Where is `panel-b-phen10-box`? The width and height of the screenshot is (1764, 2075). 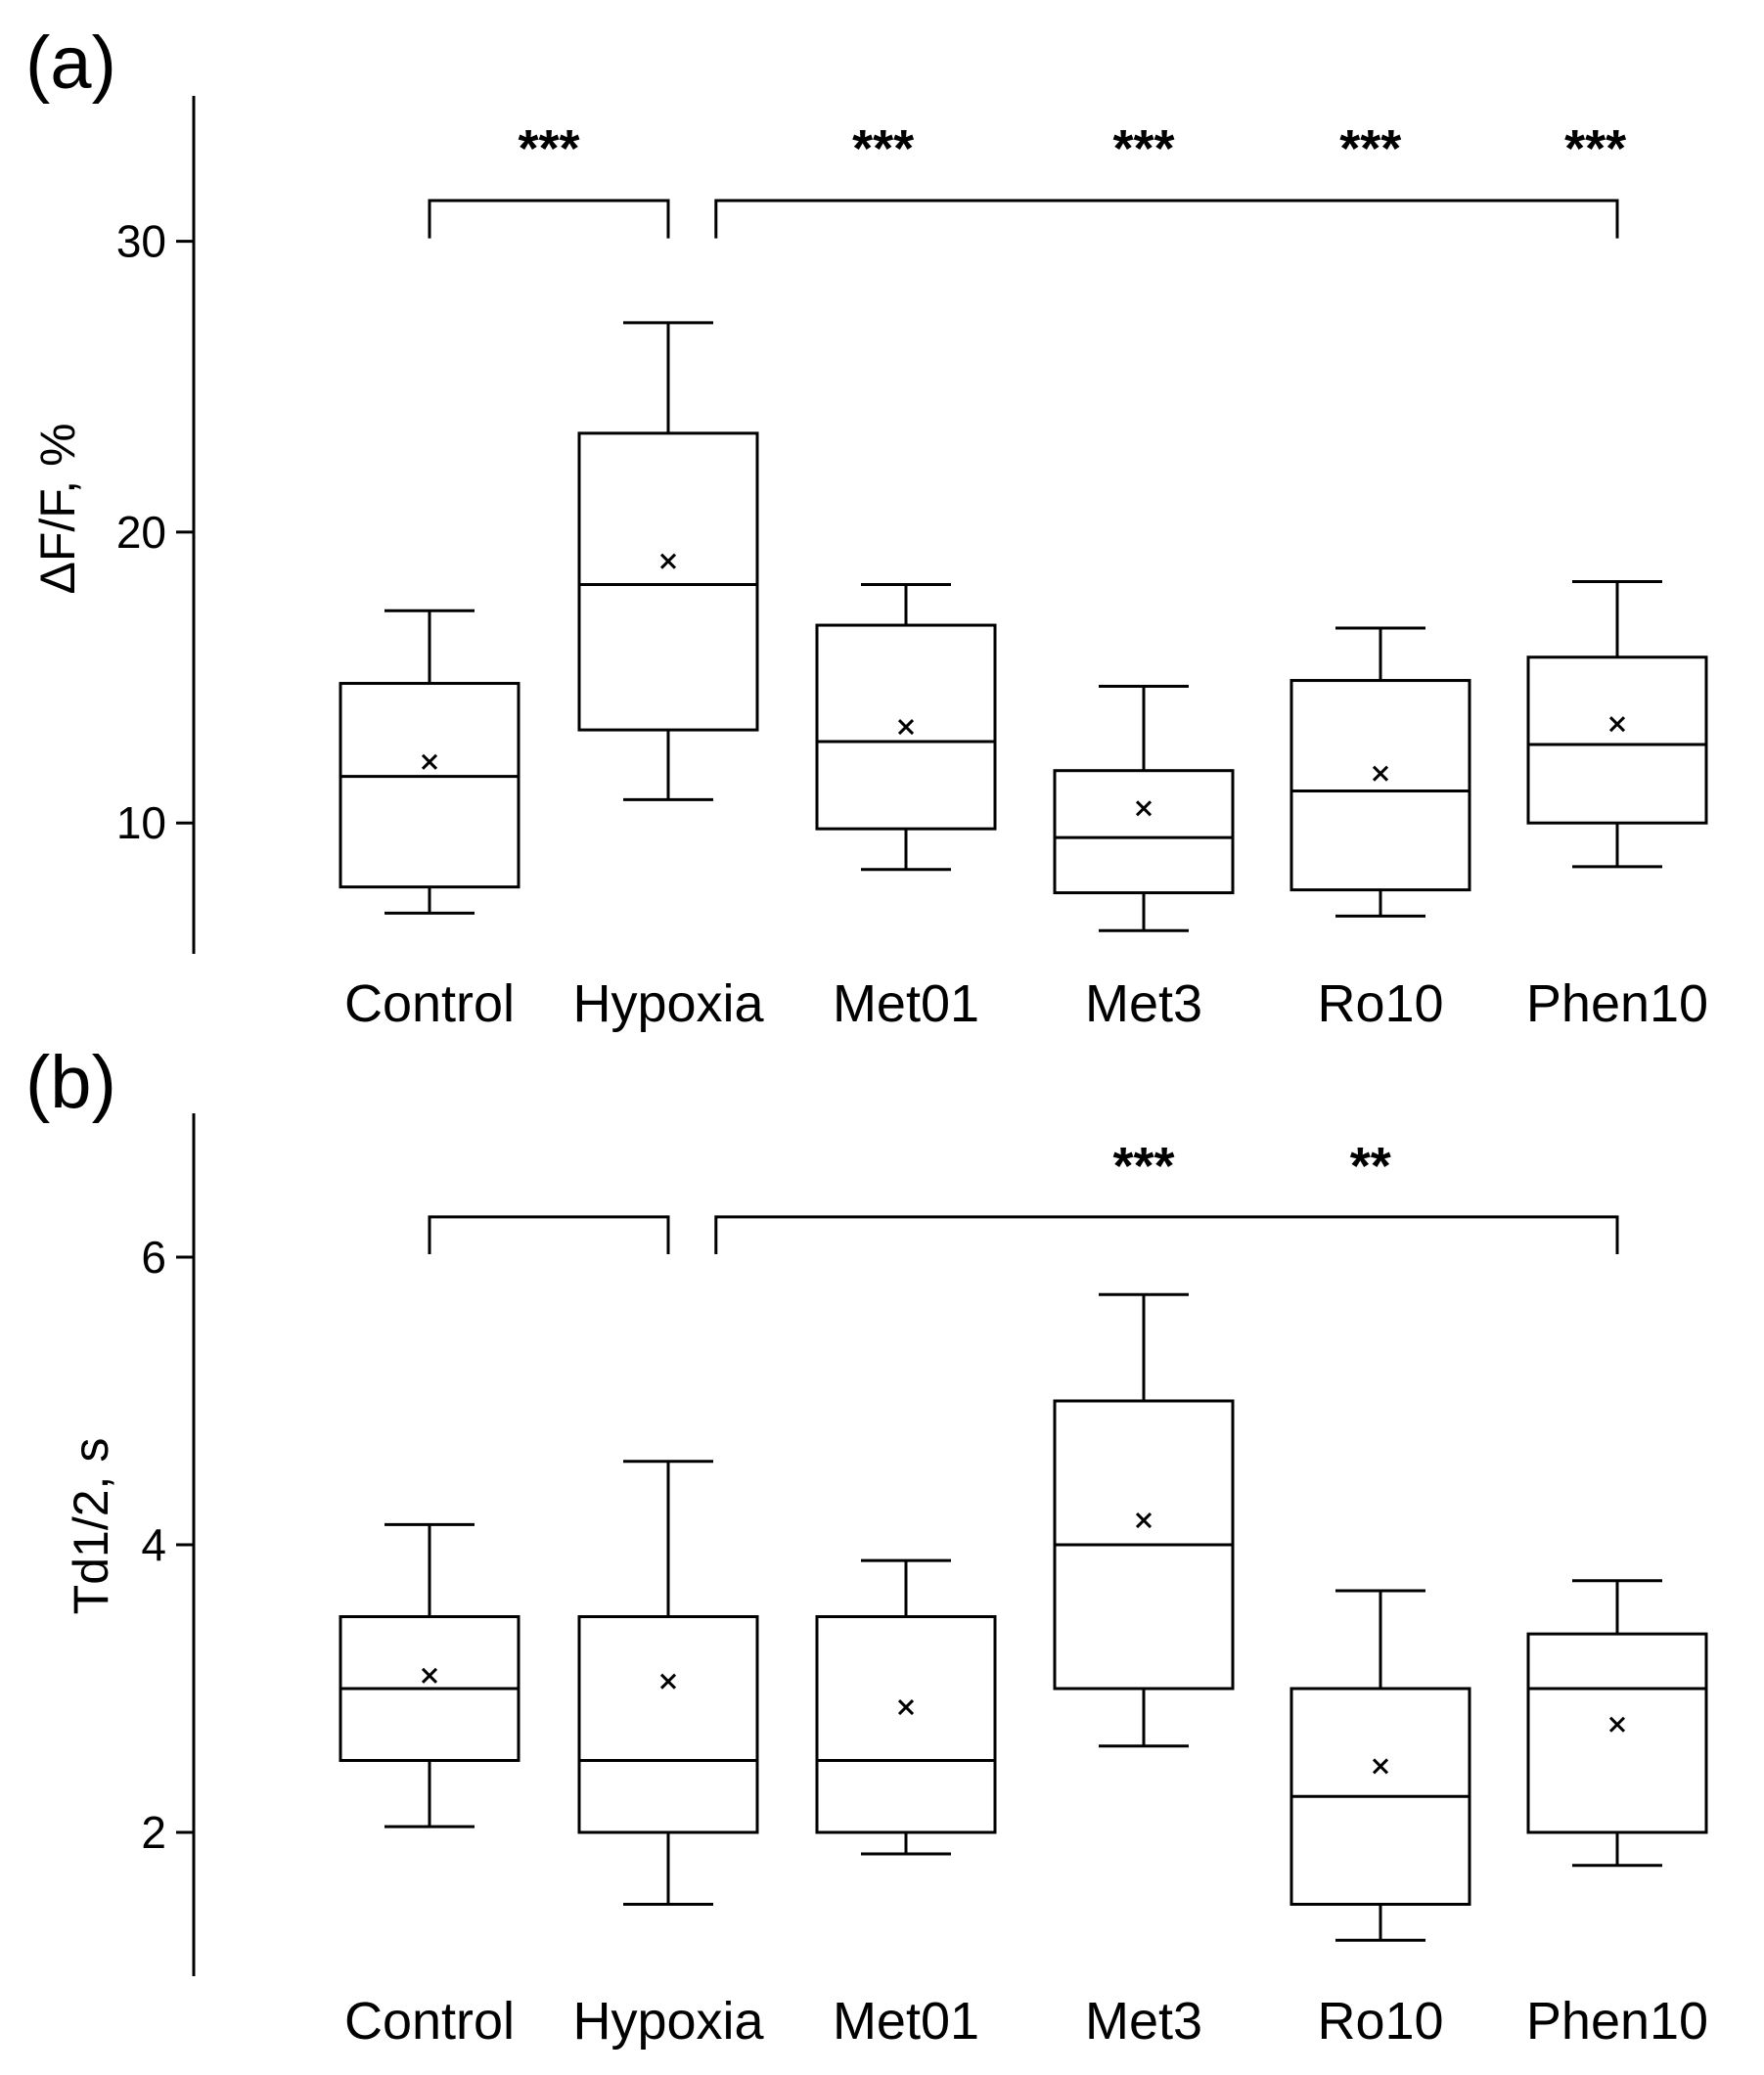 panel-b-phen10-box is located at coordinates (1617, 1733).